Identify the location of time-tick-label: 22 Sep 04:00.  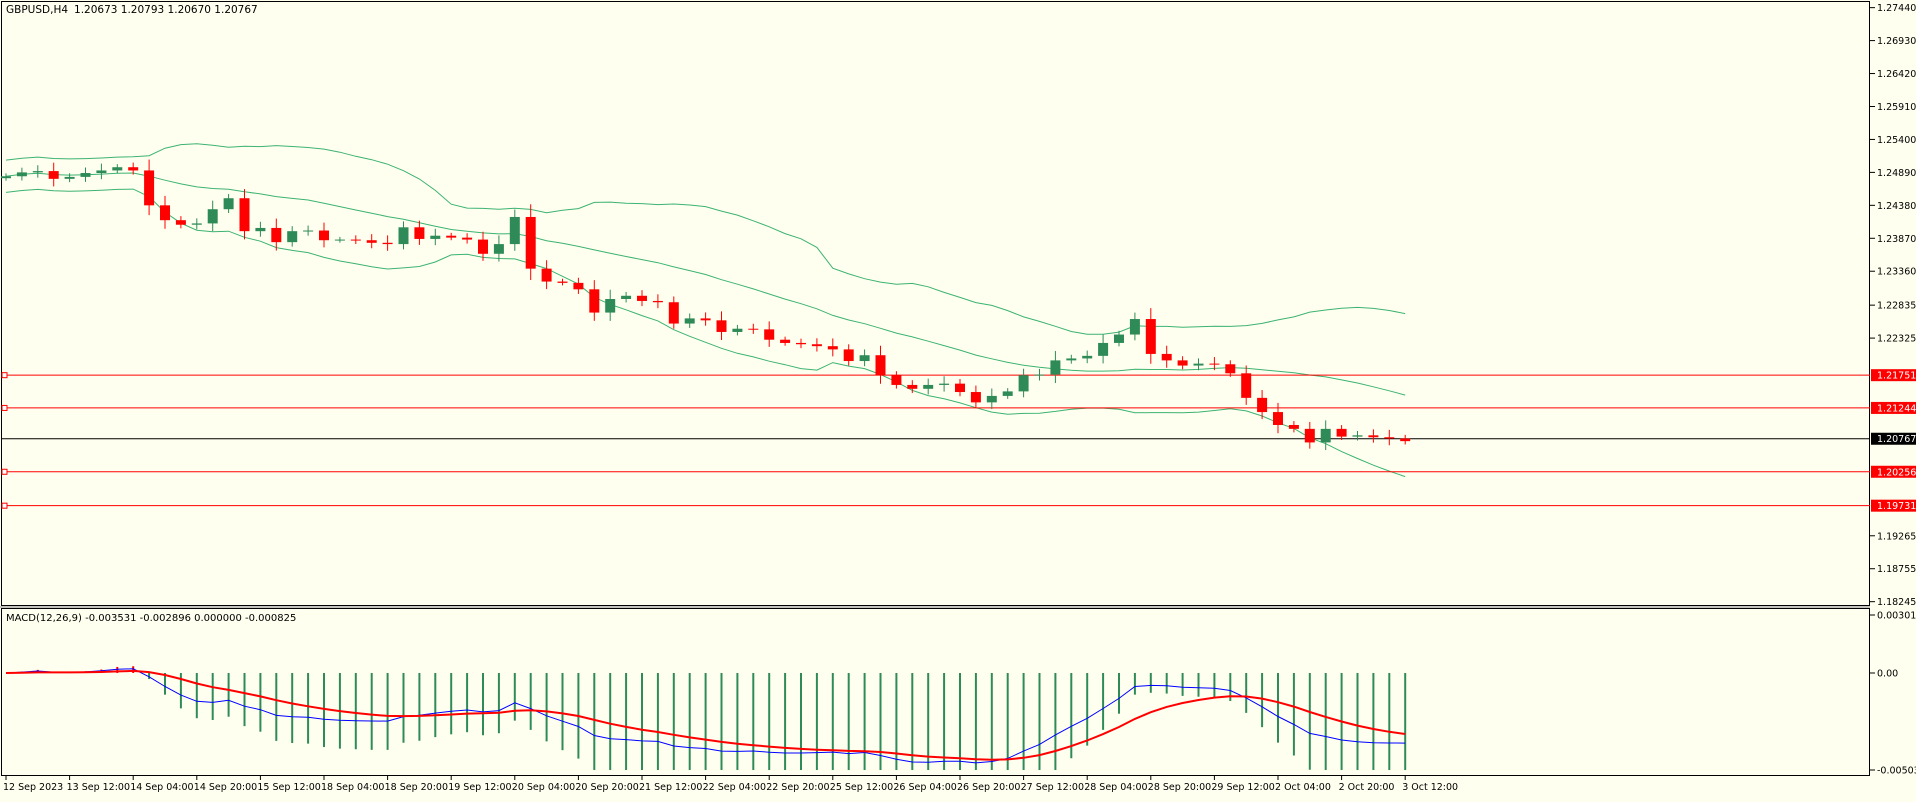
(734, 787).